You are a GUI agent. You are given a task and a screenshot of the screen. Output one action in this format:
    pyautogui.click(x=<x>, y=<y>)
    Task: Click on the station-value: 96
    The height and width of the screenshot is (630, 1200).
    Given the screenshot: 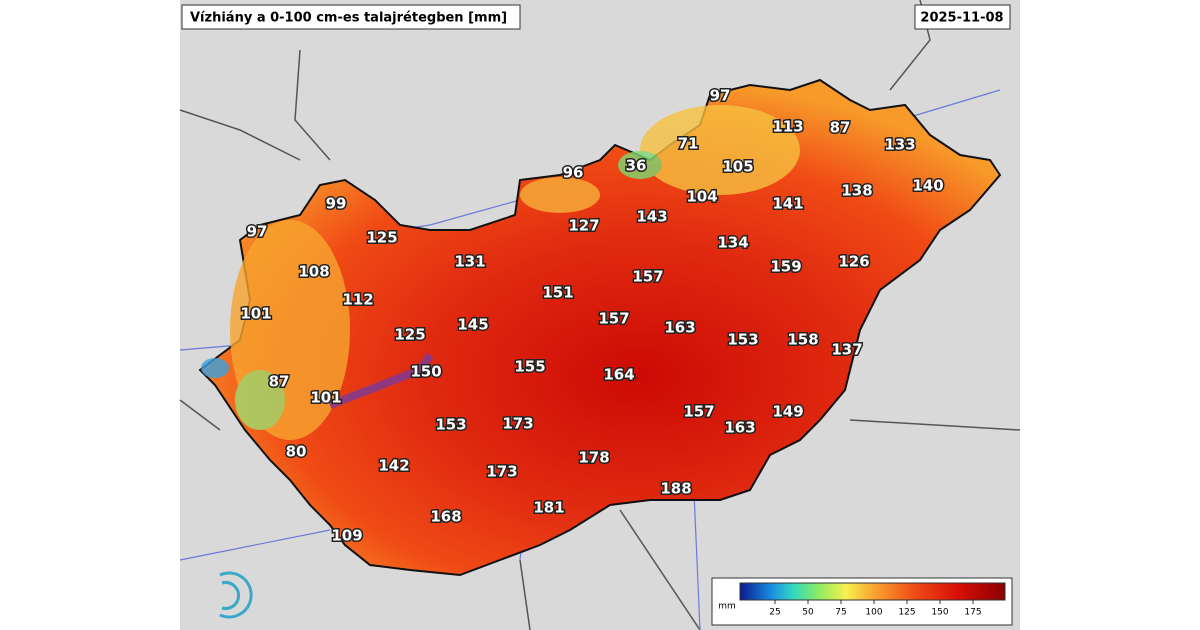 What is the action you would take?
    pyautogui.click(x=573, y=173)
    